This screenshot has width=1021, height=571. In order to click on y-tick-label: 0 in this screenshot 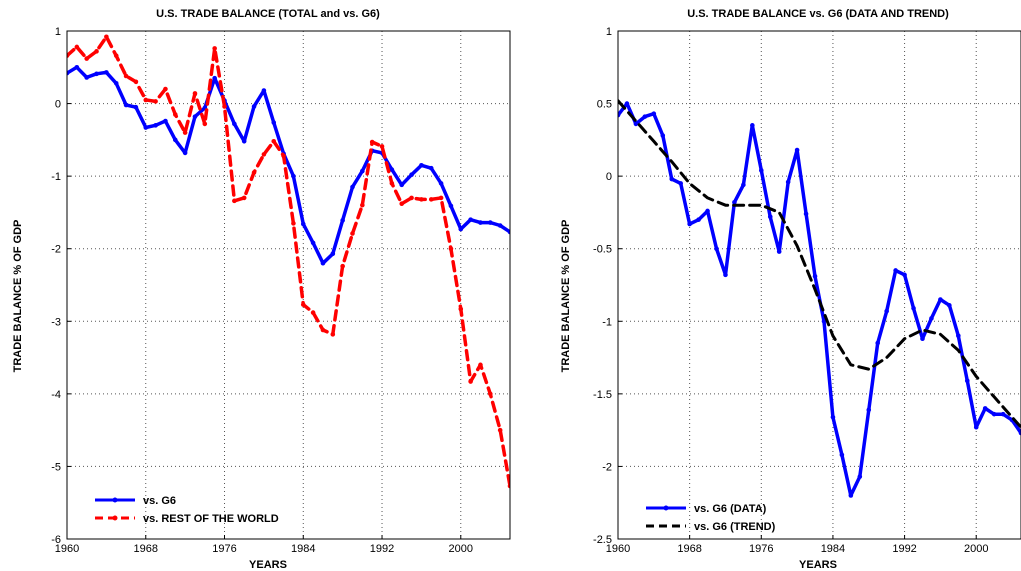, I will do `click(609, 177)`.